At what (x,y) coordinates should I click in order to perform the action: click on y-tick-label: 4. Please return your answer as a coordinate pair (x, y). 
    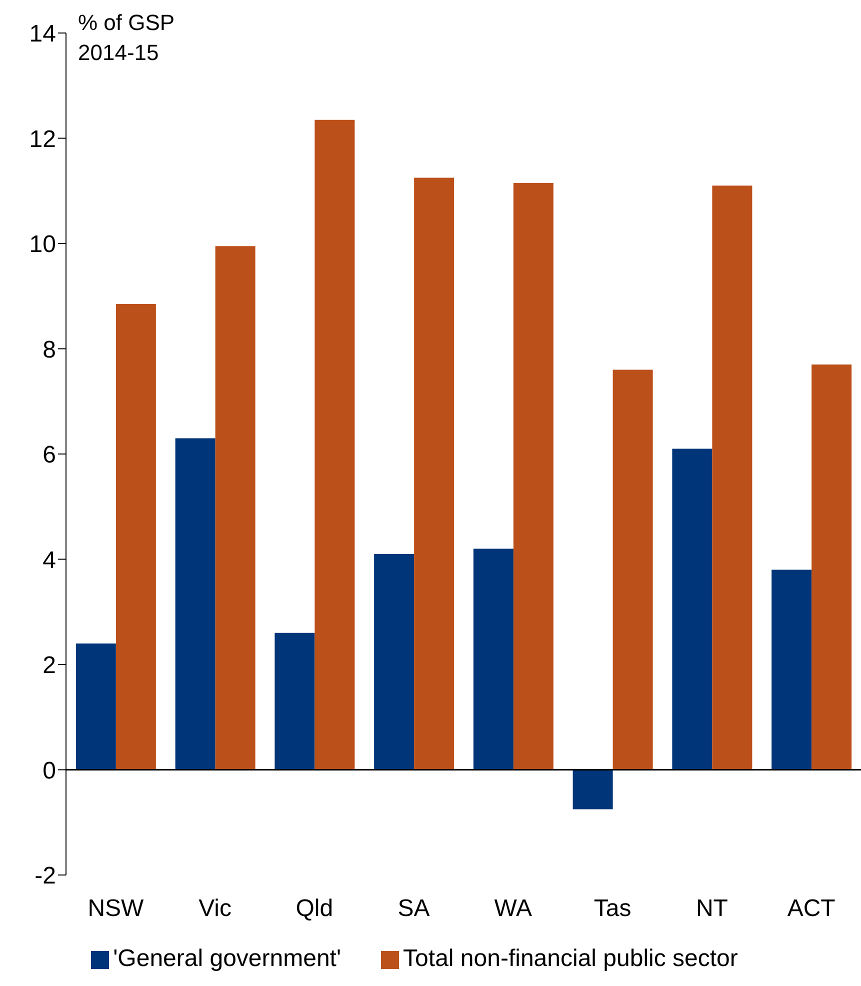
    Looking at the image, I should click on (49, 560).